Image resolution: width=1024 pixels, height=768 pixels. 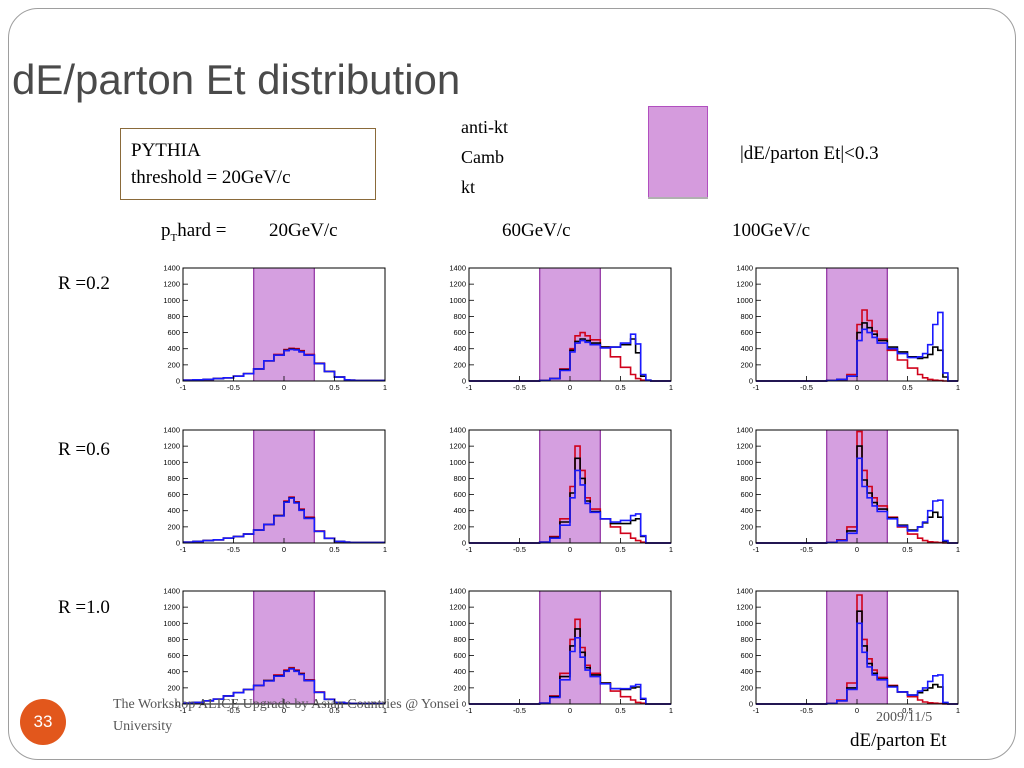 I want to click on cut-region-swatch, so click(x=678, y=152).